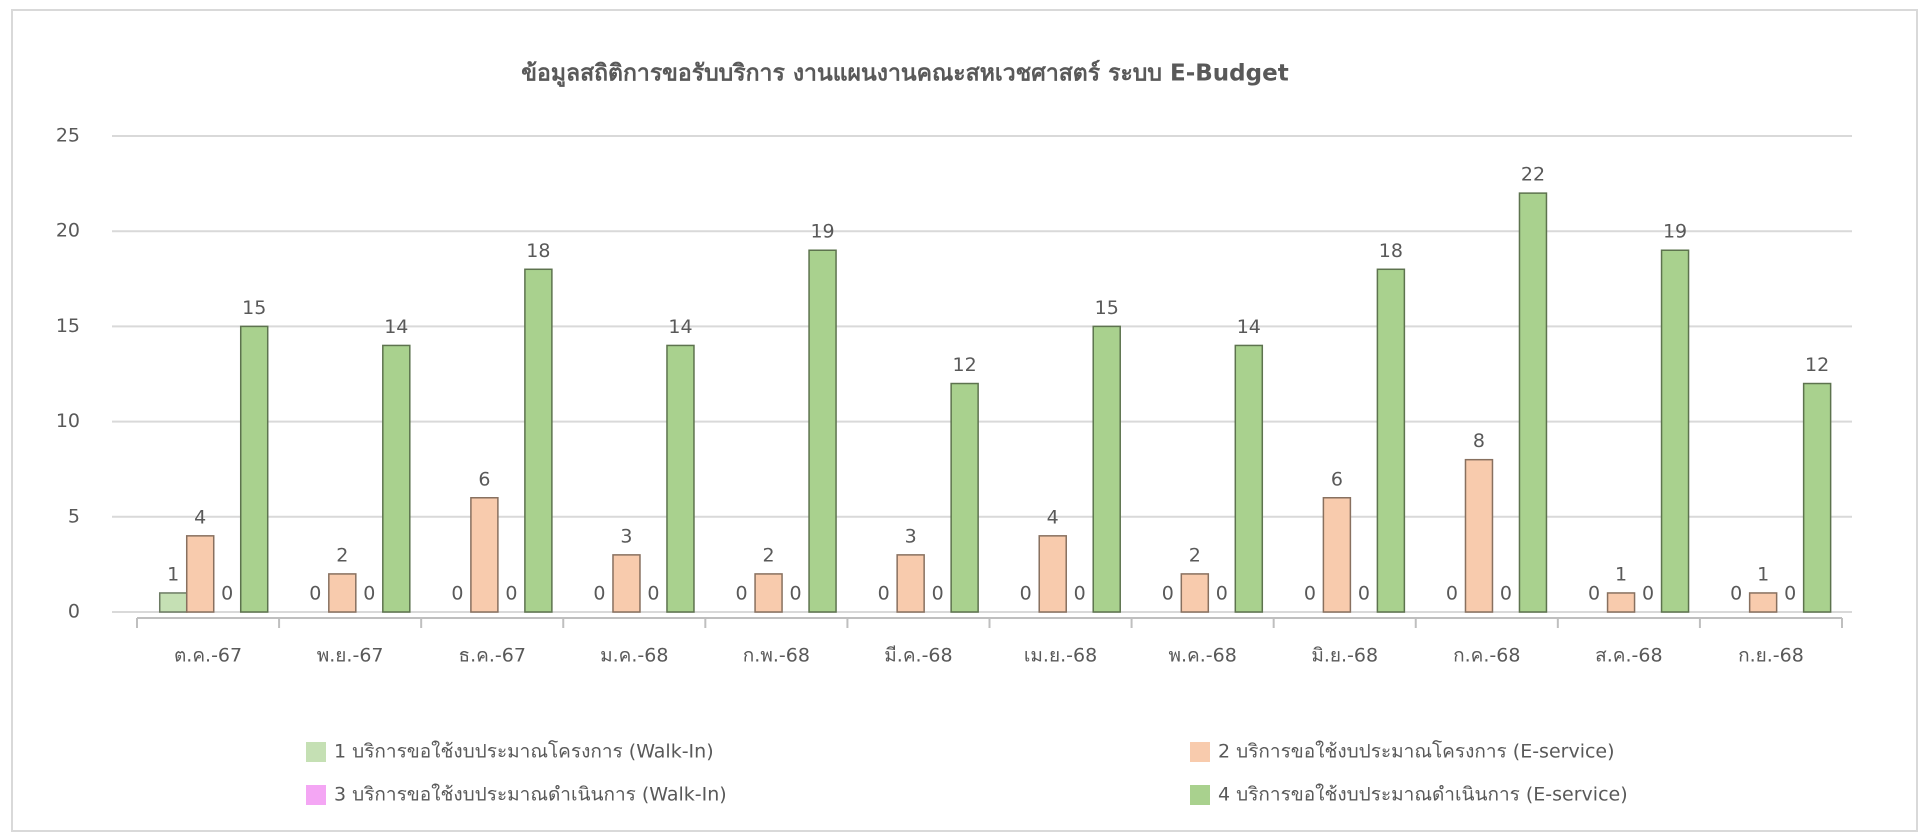 Image resolution: width=1919 pixels, height=833 pixels. What do you see at coordinates (68, 326) in the screenshot?
I see `y-tick-label: 15` at bounding box center [68, 326].